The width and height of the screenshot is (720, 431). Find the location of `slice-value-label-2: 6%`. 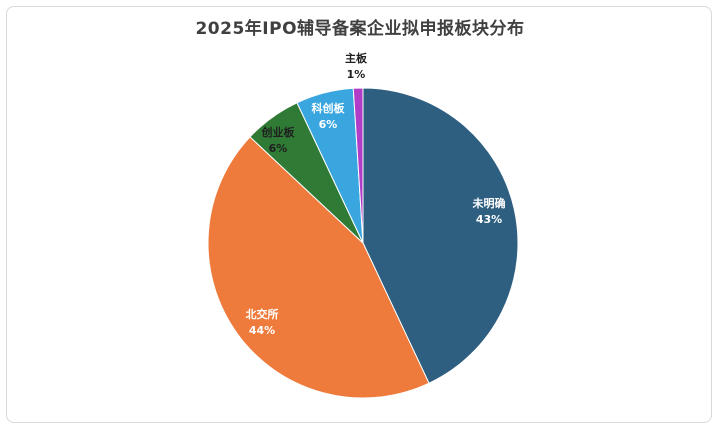

slice-value-label-2: 6% is located at coordinates (278, 148).